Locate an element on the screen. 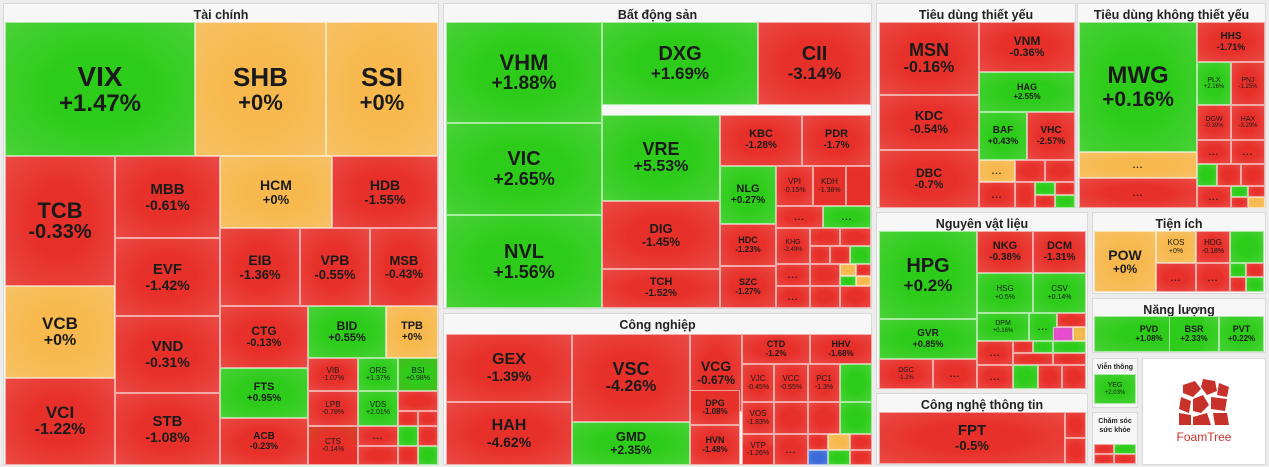 The height and width of the screenshot is (467, 1269). tile-vci: VCI -1.22% is located at coordinates (60, 421).